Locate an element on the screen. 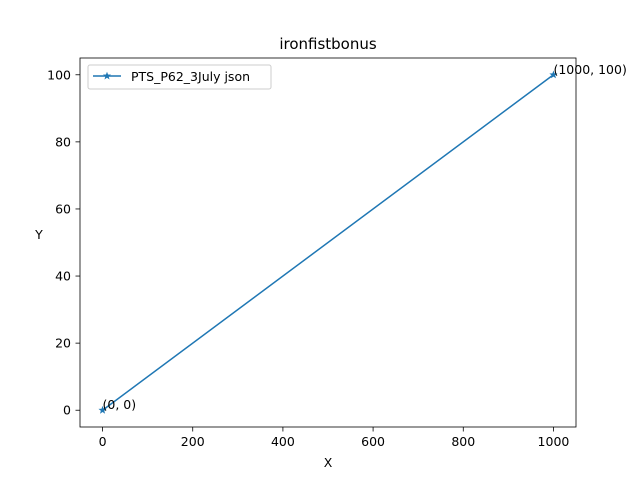  y-tick-label: 40 is located at coordinates (63, 276).